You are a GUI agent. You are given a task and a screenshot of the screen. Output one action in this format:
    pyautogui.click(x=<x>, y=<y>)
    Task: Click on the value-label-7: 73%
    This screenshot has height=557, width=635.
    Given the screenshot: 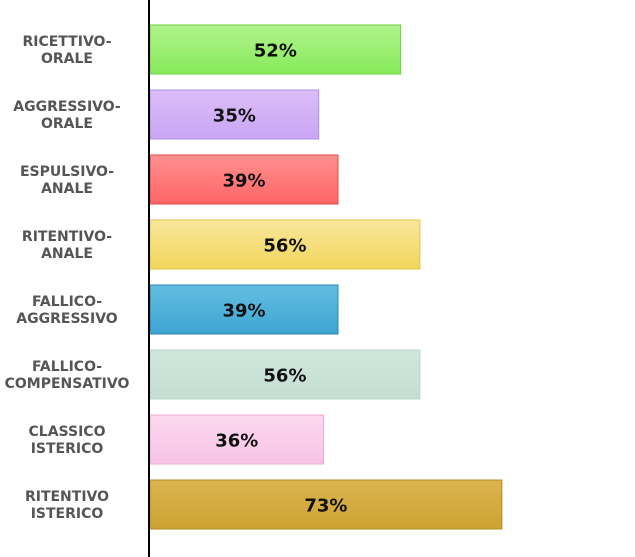 What is the action you would take?
    pyautogui.click(x=325, y=506)
    